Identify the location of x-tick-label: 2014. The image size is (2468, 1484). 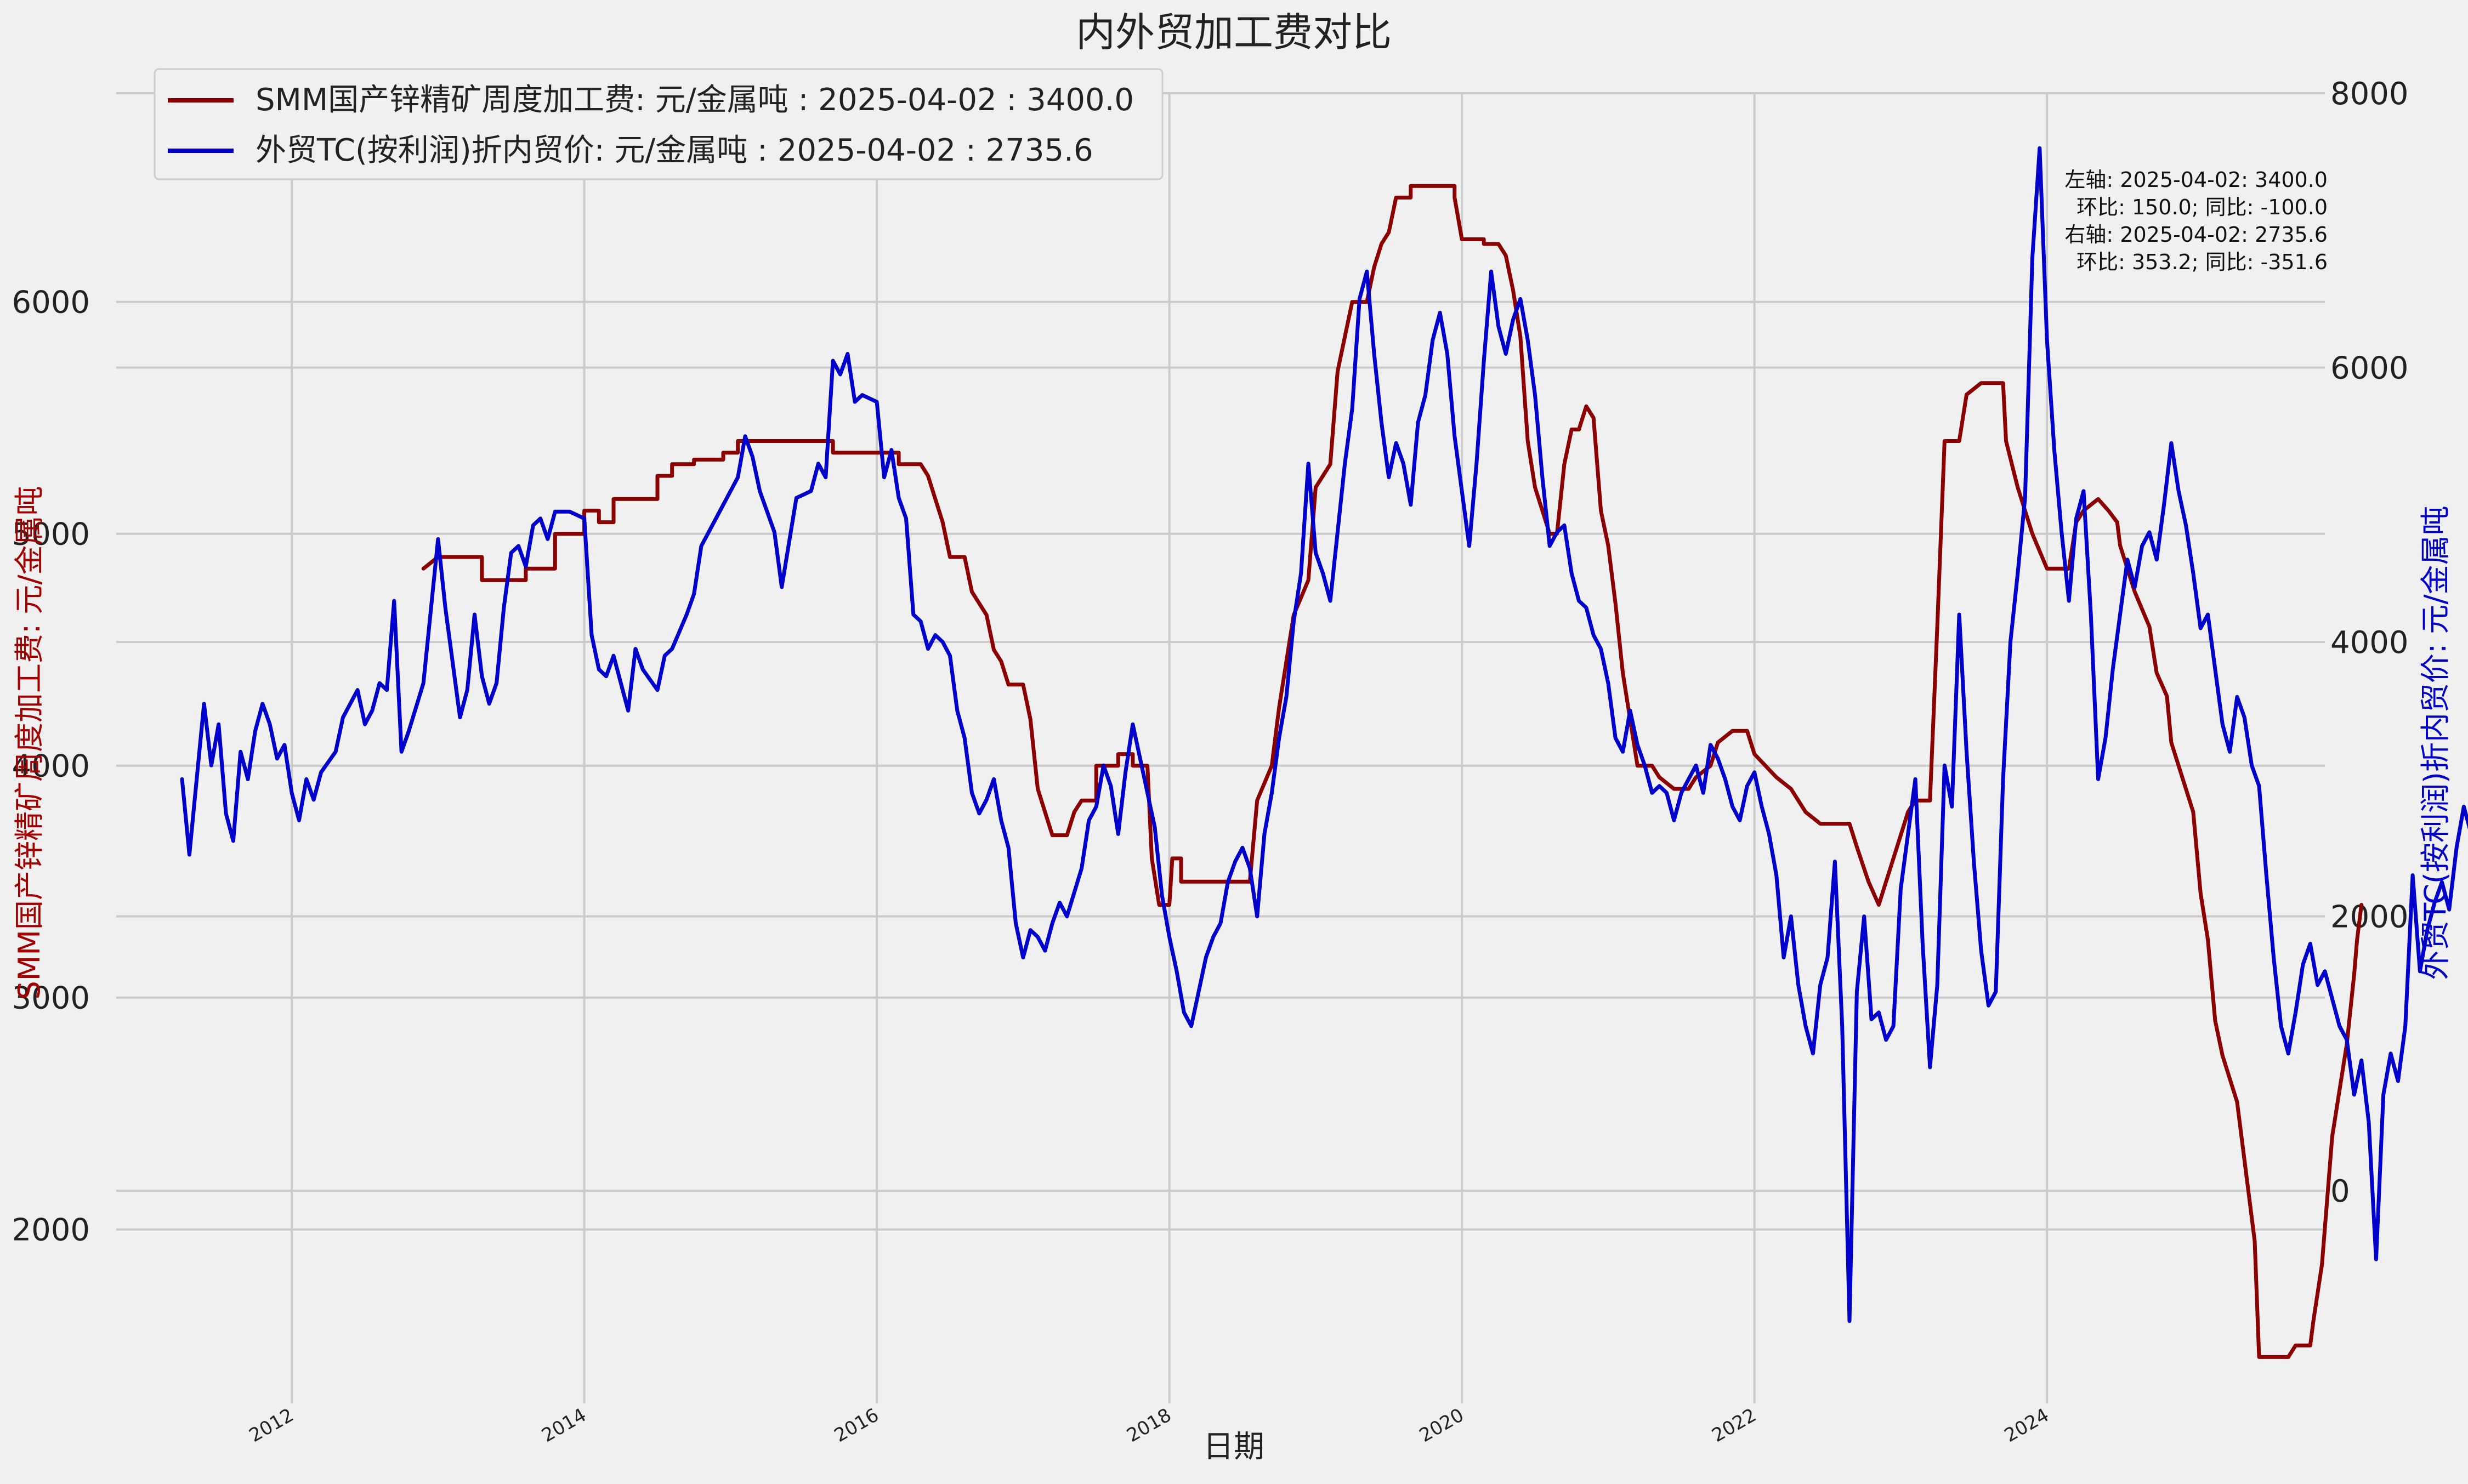
(564, 1425).